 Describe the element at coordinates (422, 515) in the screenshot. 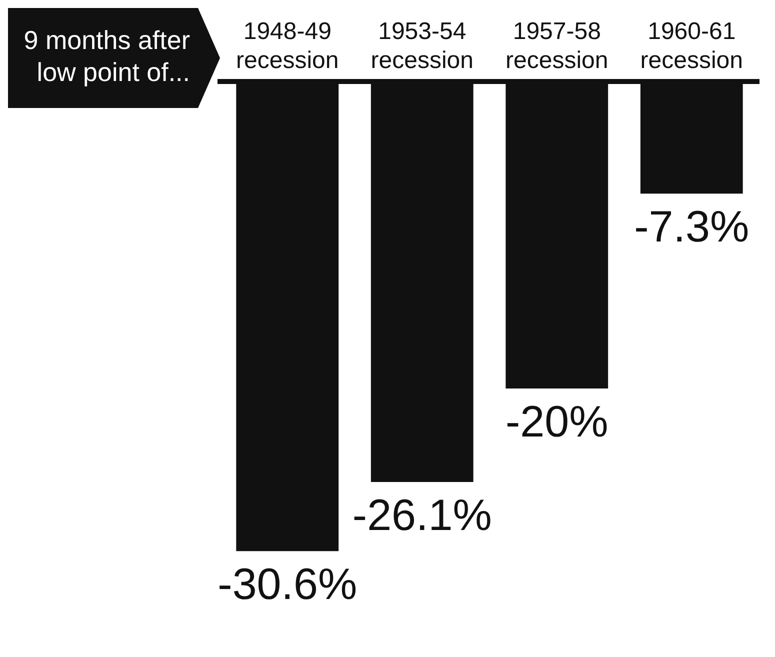

I see `data-label: -26.1%` at that location.